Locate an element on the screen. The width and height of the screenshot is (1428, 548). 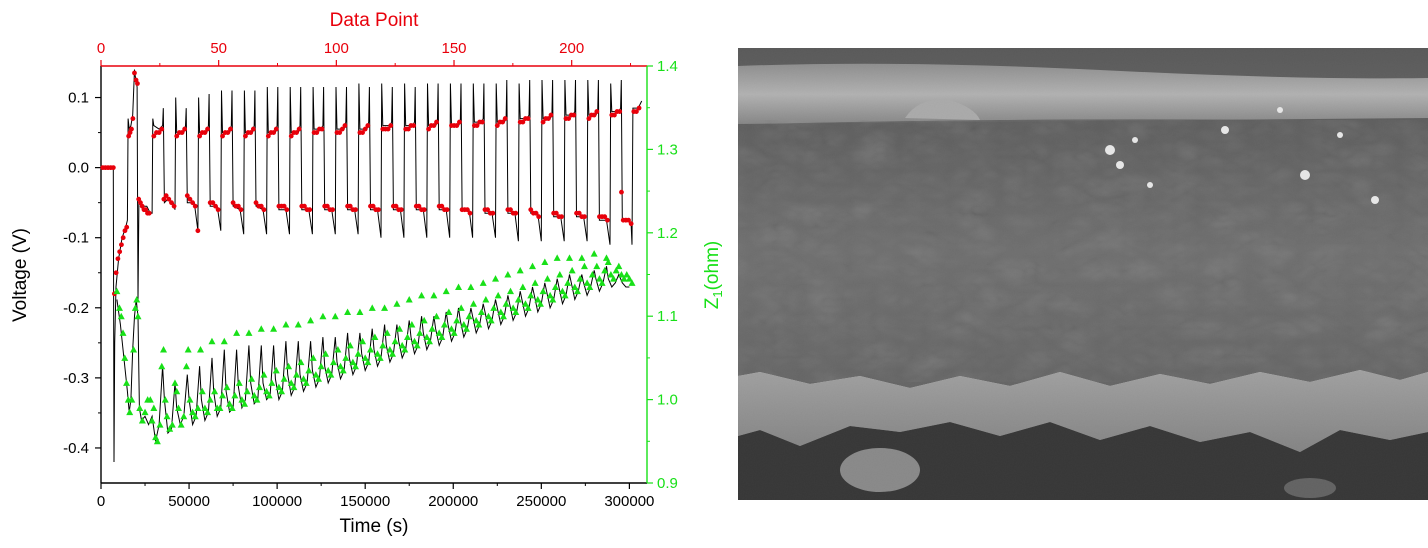
y-tick-label: 0.0 is located at coordinates (78, 168).